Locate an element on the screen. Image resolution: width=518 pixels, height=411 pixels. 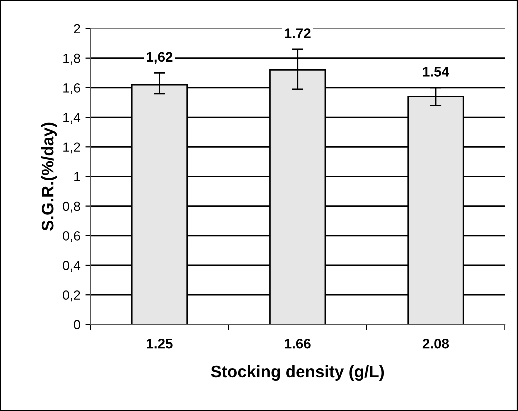
y-axis-title: S.G.R.(%/day) is located at coordinates (49, 176).